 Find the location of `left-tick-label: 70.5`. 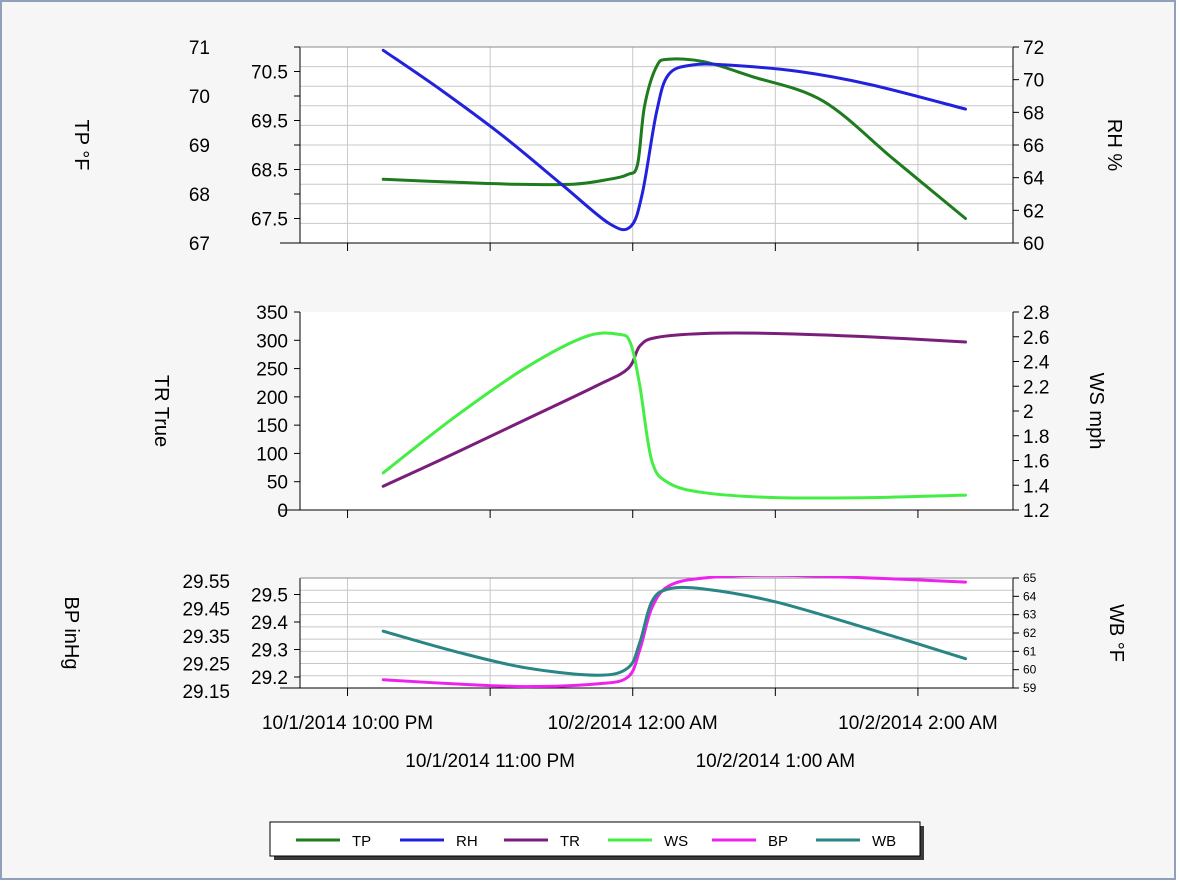

left-tick-label: 70.5 is located at coordinates (269, 73).